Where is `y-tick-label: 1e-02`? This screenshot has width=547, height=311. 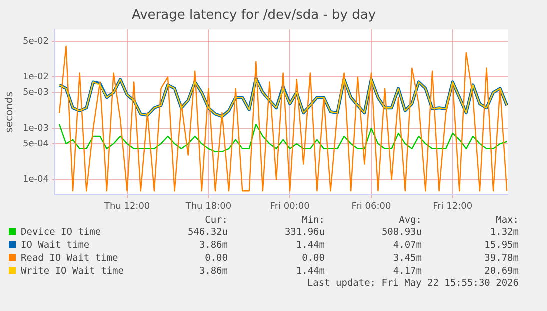 y-tick-label: 1e-02 is located at coordinates (35, 77).